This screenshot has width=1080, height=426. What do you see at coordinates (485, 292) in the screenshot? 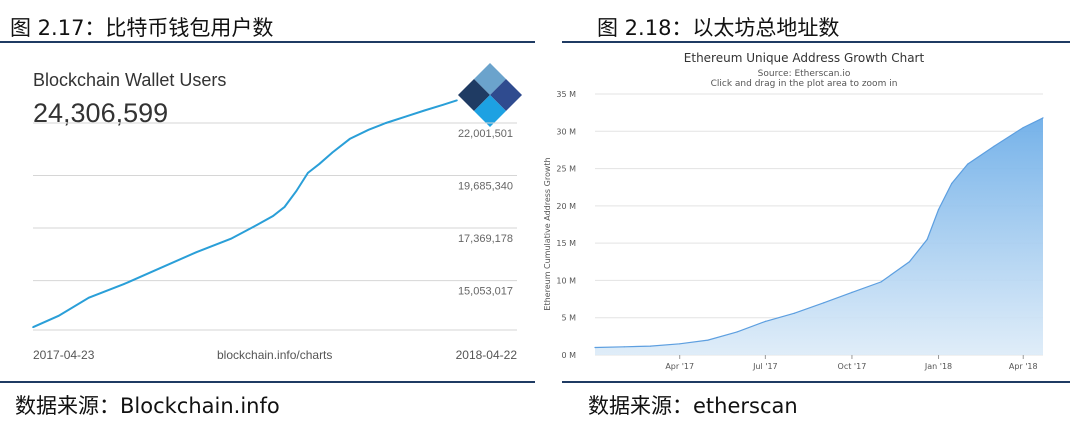
I see `y-tick-label-3: 15,053,017` at bounding box center [485, 292].